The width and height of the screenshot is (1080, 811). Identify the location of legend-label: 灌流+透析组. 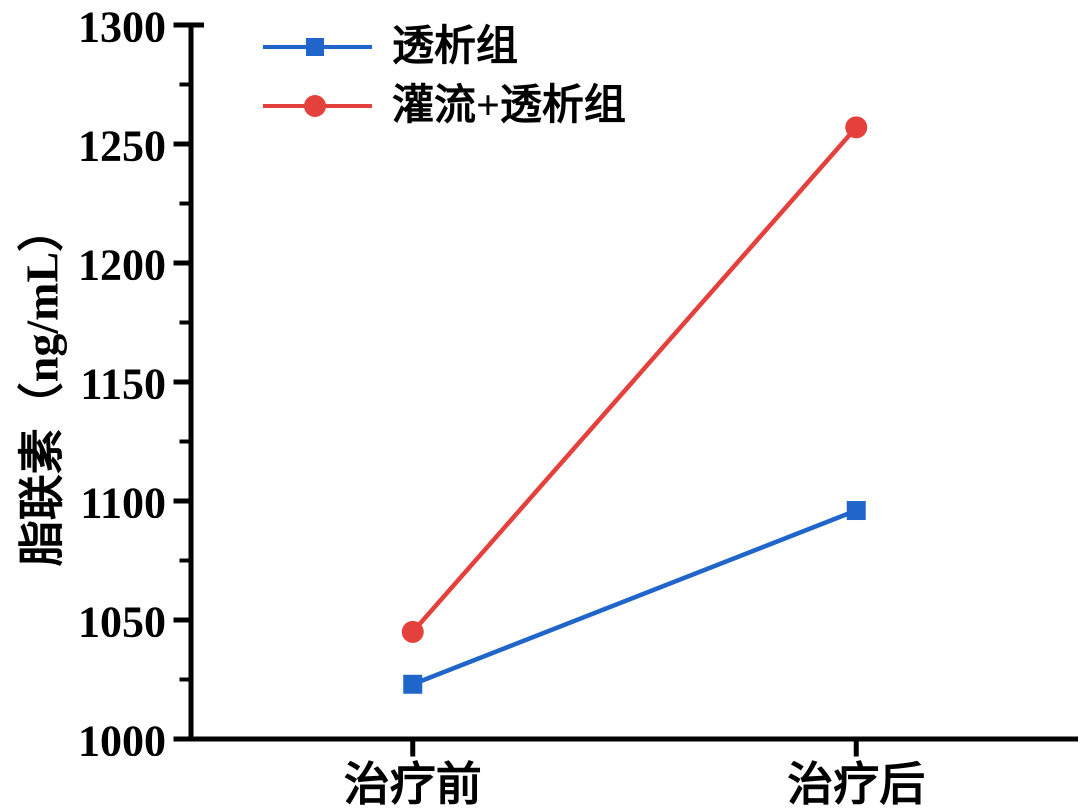
(509, 105).